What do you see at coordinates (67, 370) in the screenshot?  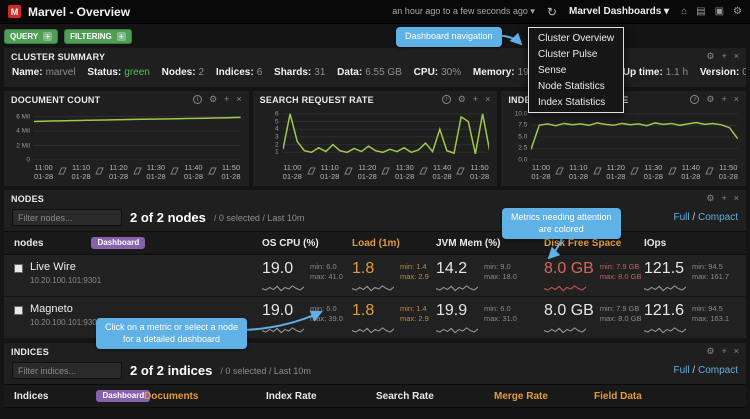 I see `filter-indices-input` at bounding box center [67, 370].